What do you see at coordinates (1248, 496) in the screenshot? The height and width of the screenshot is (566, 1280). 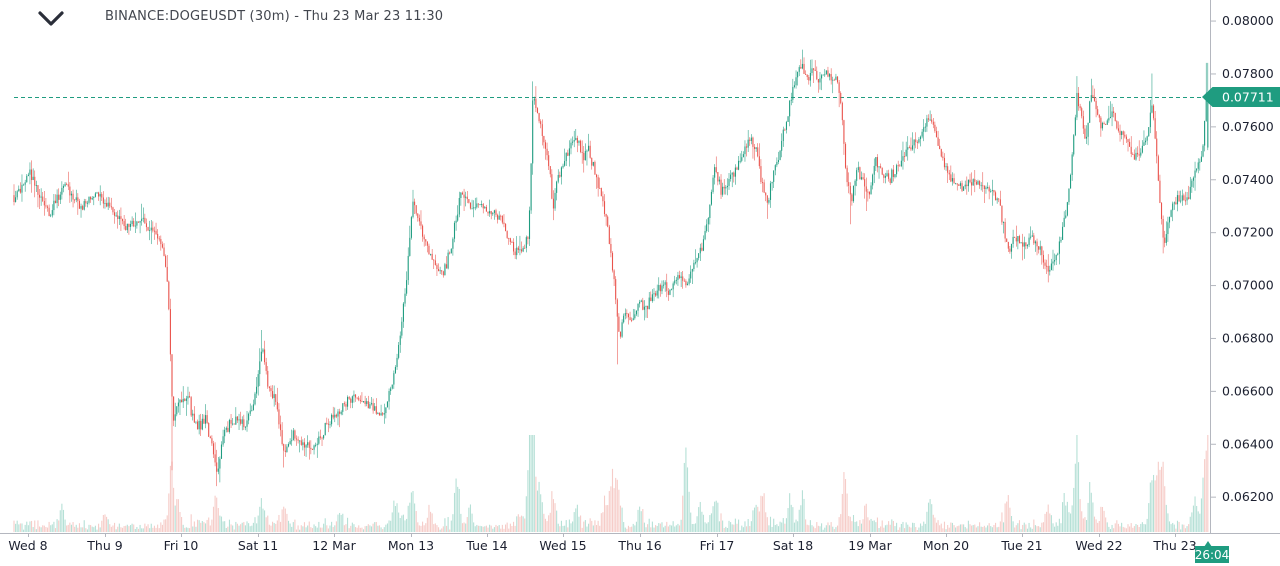 I see `price-tick-label: 0.06200` at bounding box center [1248, 496].